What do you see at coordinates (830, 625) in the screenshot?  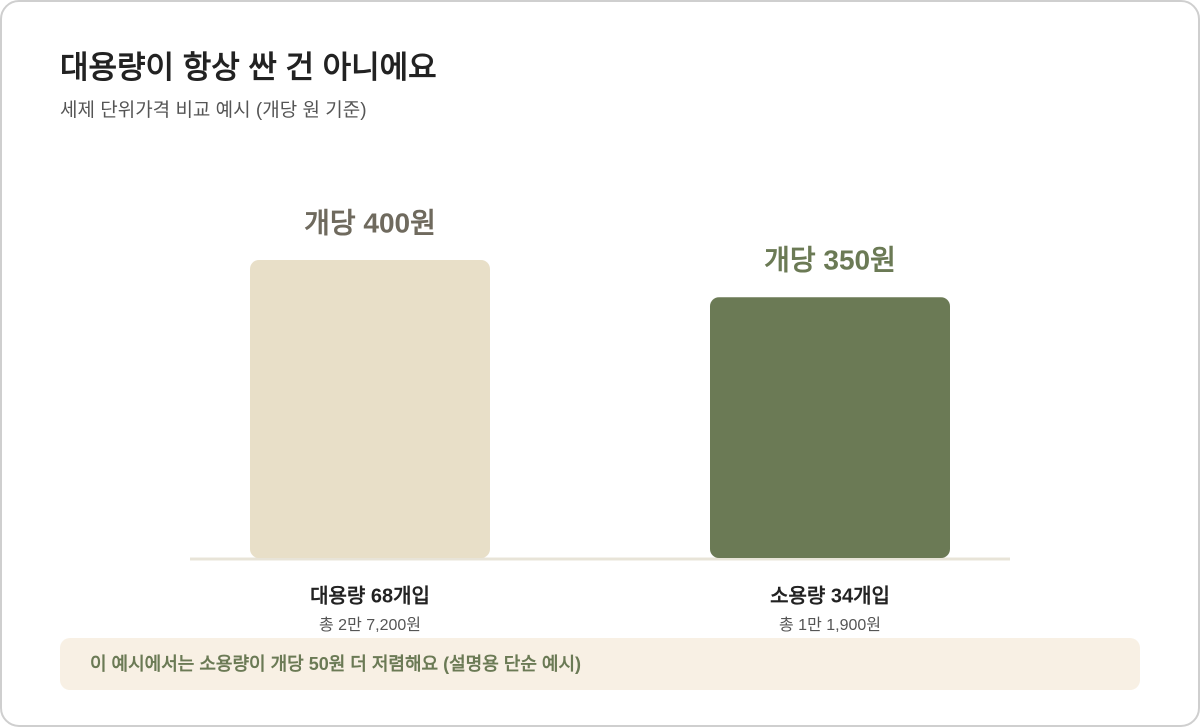 I see `category-note: 총 1만 1,900원` at bounding box center [830, 625].